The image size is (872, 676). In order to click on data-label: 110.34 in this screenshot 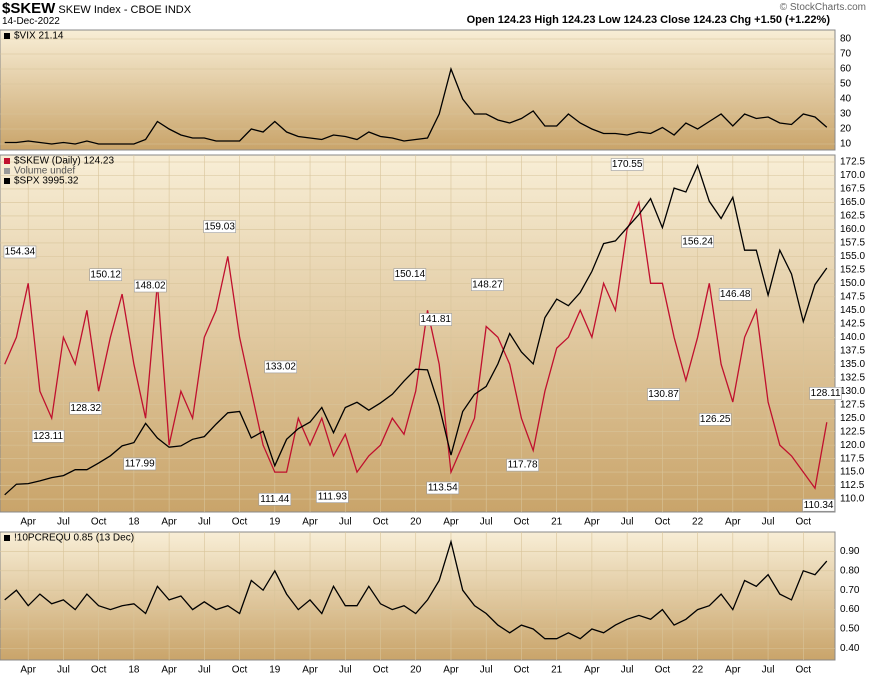, I will do `click(819, 505)`.